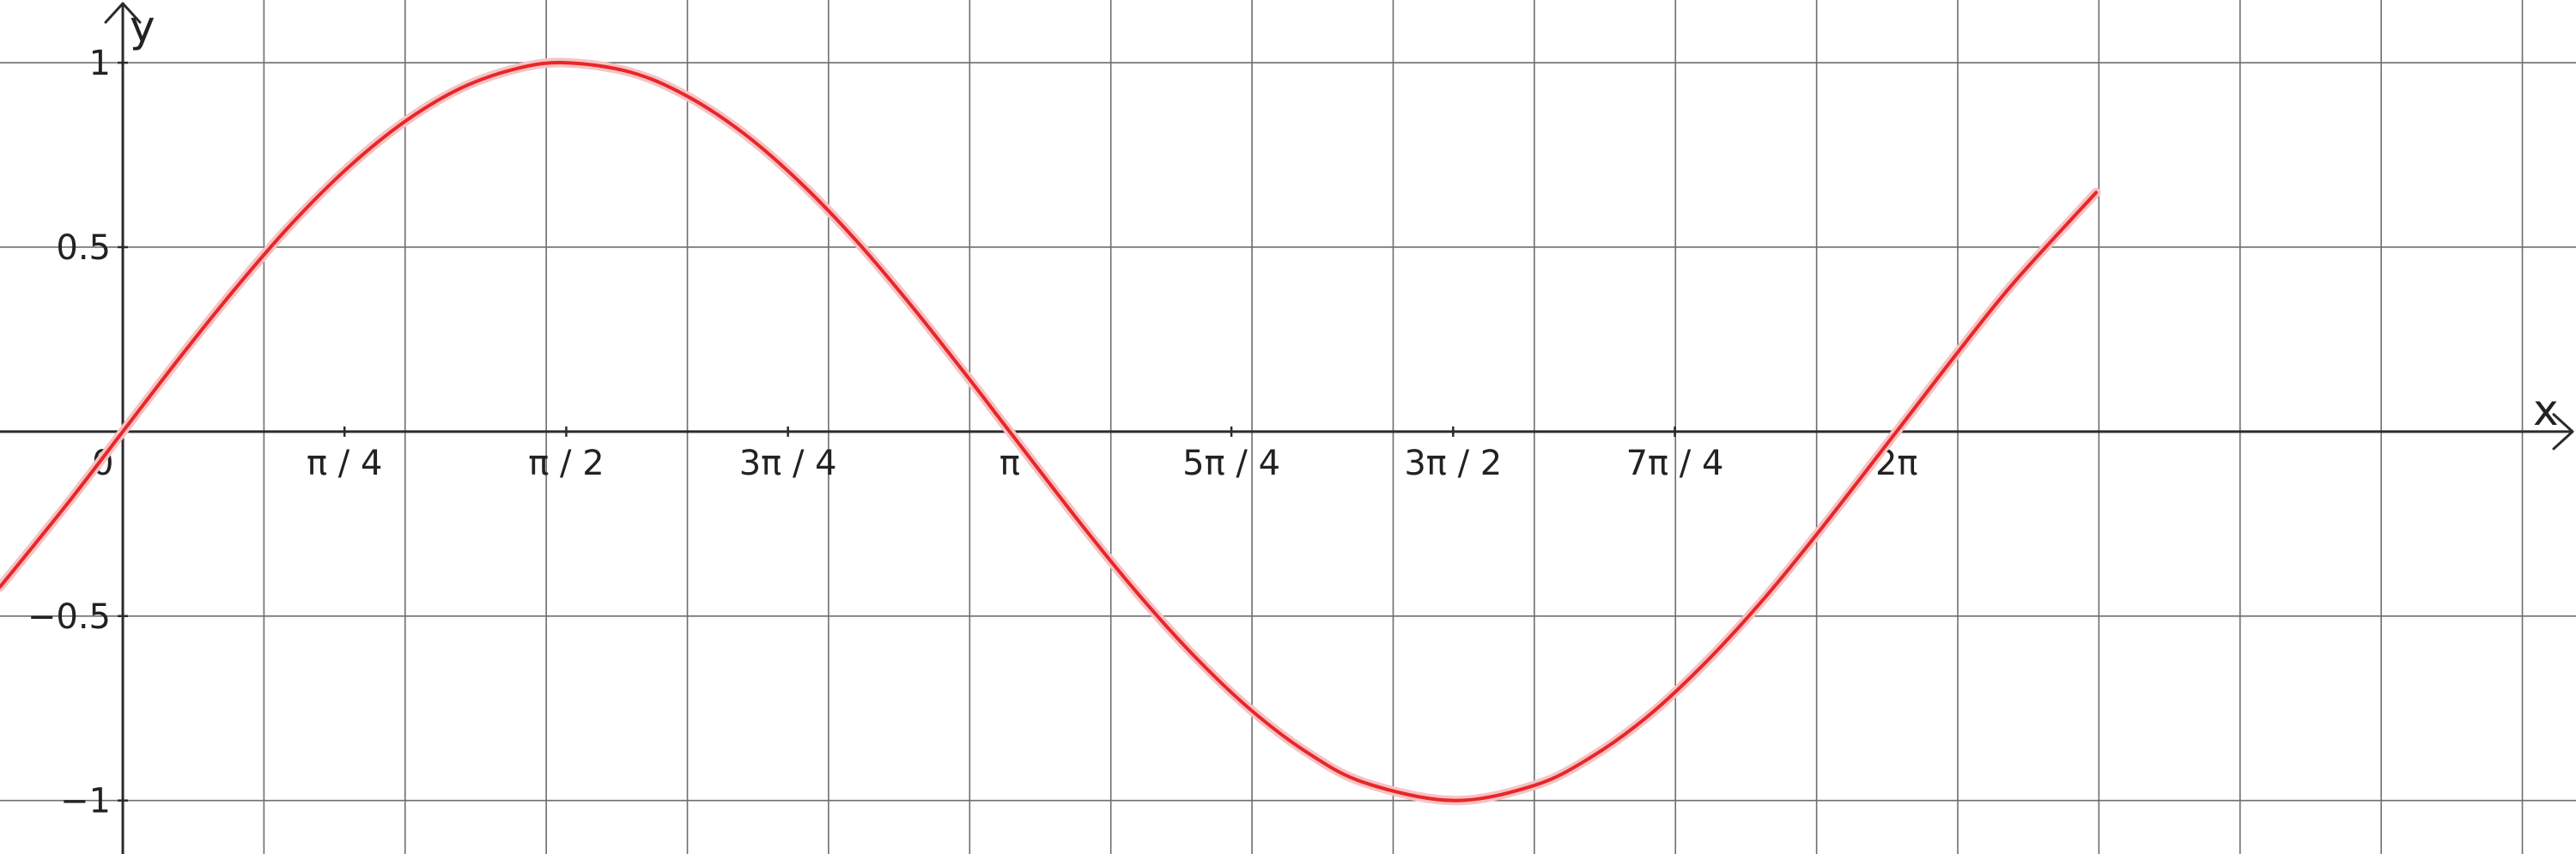  Describe the element at coordinates (100, 64) in the screenshot. I see `y-tick-label: 1` at that location.